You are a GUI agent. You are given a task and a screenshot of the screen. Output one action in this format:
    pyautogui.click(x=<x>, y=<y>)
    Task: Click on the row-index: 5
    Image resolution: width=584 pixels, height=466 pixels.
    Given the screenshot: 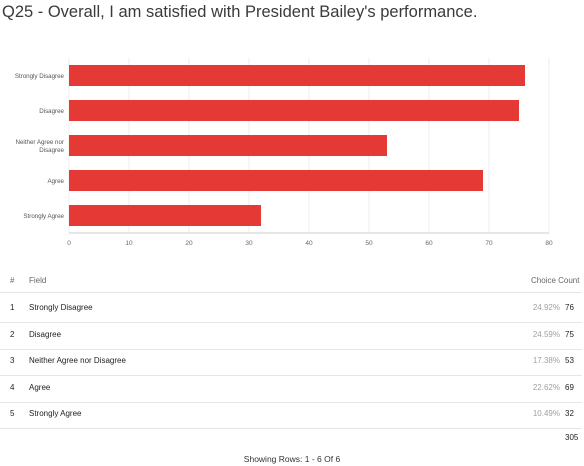 What is the action you would take?
    pyautogui.click(x=12, y=413)
    